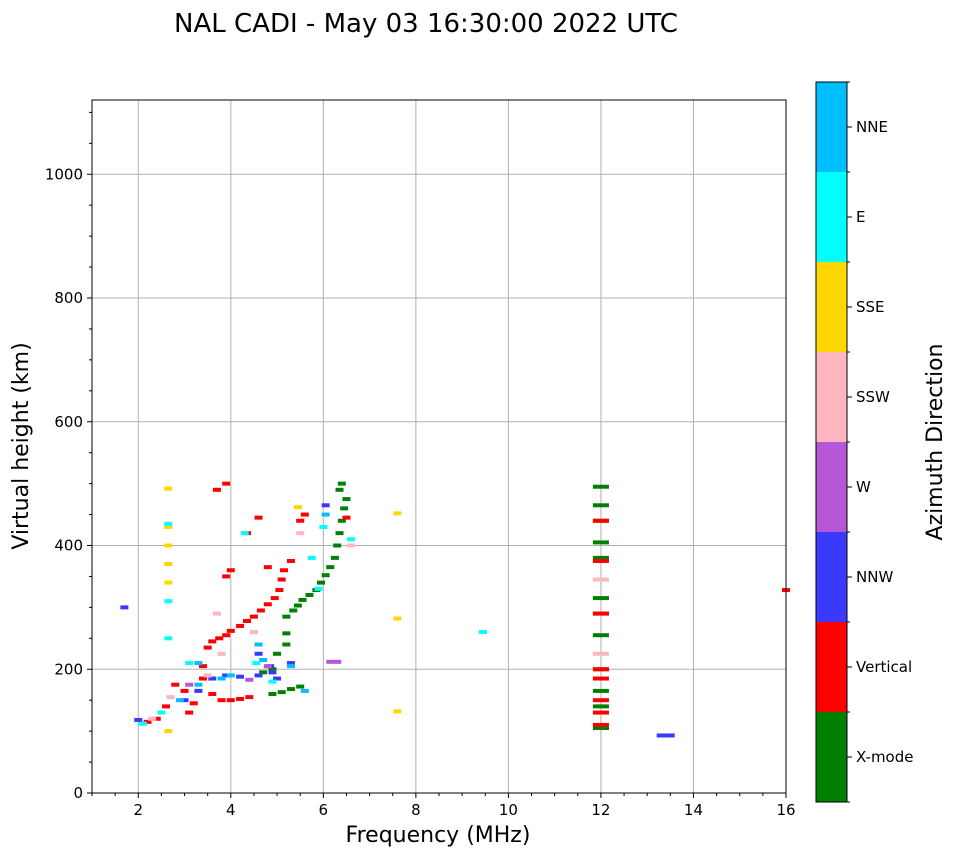 Image resolution: width=958 pixels, height=857 pixels. What do you see at coordinates (864, 442) in the screenshot?
I see `colorbar: X-mode Vertical NNW W SSW SSE E NNE` at bounding box center [864, 442].